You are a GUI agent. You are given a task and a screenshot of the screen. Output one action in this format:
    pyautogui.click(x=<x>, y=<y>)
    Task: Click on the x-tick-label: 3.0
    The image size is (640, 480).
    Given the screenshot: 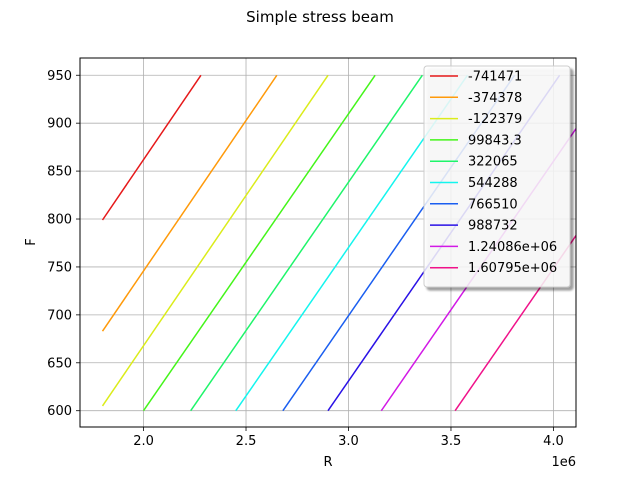 What is the action you would take?
    pyautogui.click(x=348, y=441)
    